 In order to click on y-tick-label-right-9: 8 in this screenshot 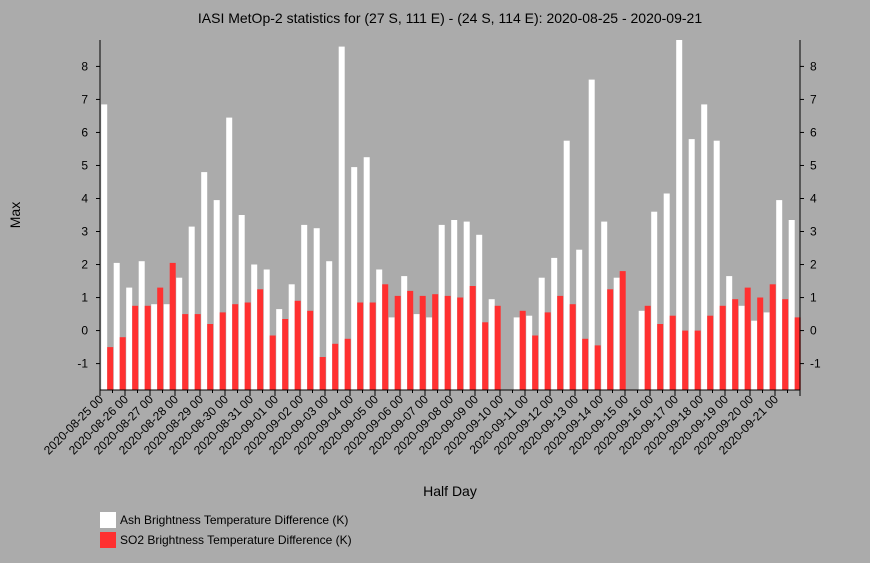, I will do `click(813, 66)`.